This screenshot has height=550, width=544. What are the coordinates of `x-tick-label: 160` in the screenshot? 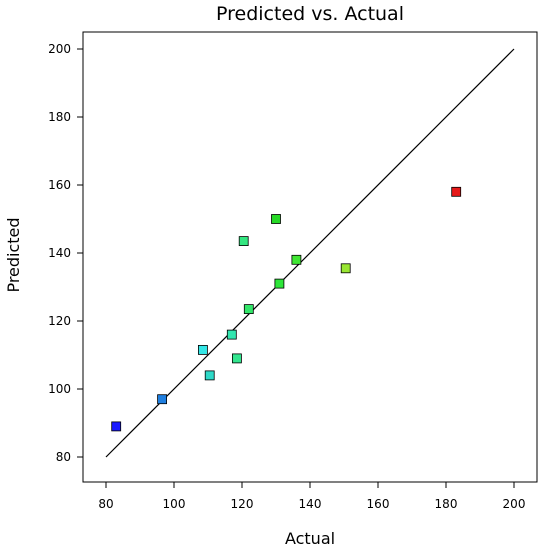 It's located at (378, 504).